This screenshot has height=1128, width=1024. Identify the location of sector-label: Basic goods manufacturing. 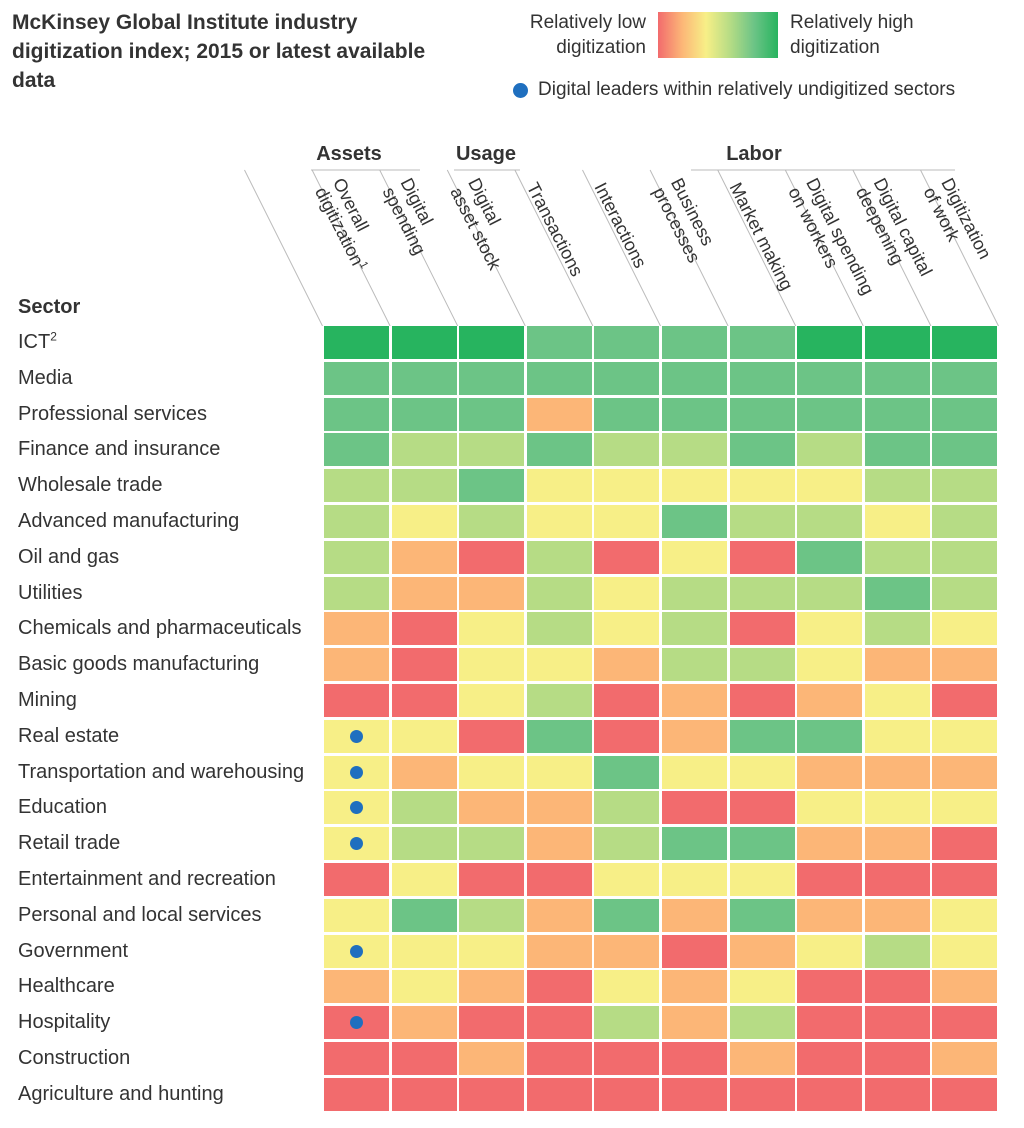
(139, 664).